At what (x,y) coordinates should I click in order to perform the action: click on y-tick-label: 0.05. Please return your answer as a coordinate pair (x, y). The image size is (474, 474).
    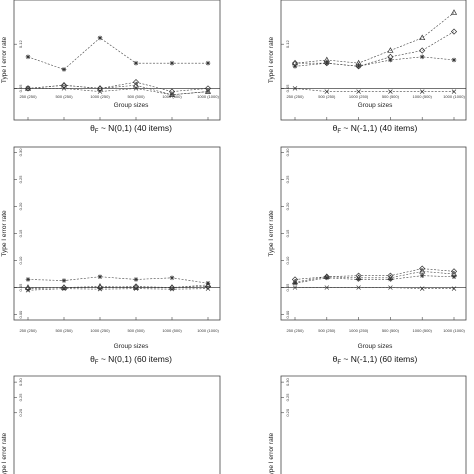
    Looking at the image, I should click on (287, 88).